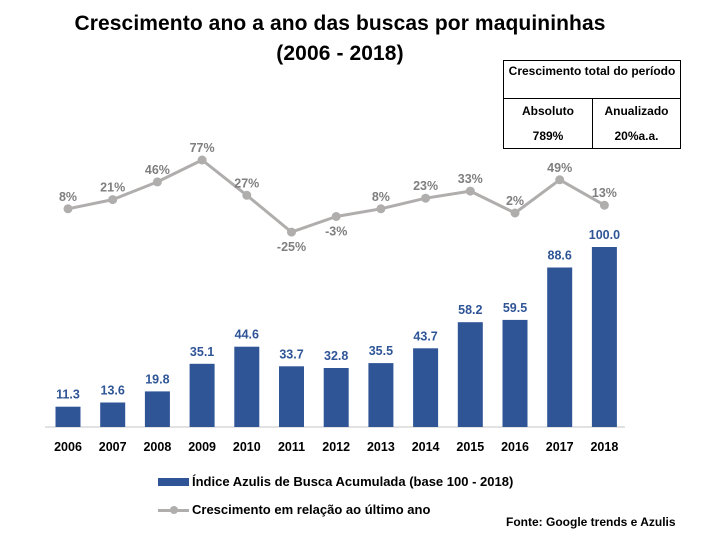 This screenshot has height=538, width=725. Describe the element at coordinates (336, 232) in the screenshot. I see `line-label-2012: -3%` at that location.